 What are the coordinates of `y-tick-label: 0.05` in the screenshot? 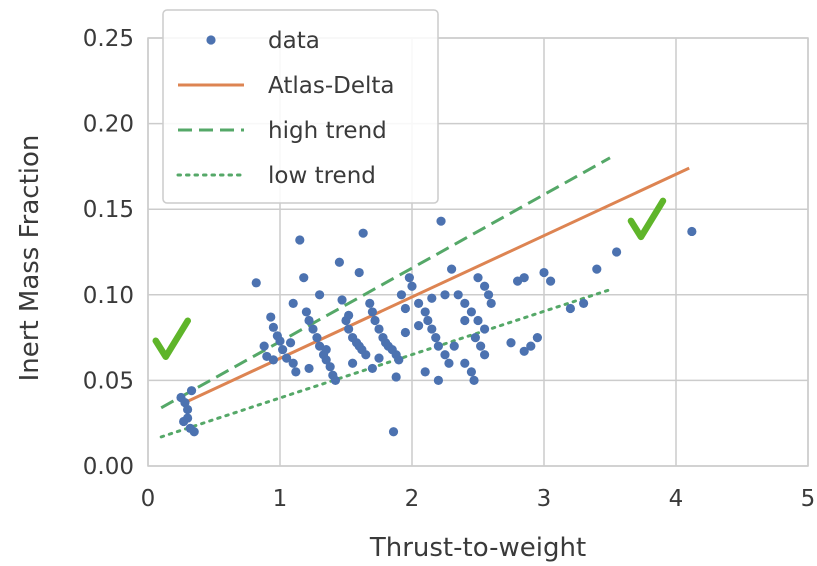 It's located at (108, 381).